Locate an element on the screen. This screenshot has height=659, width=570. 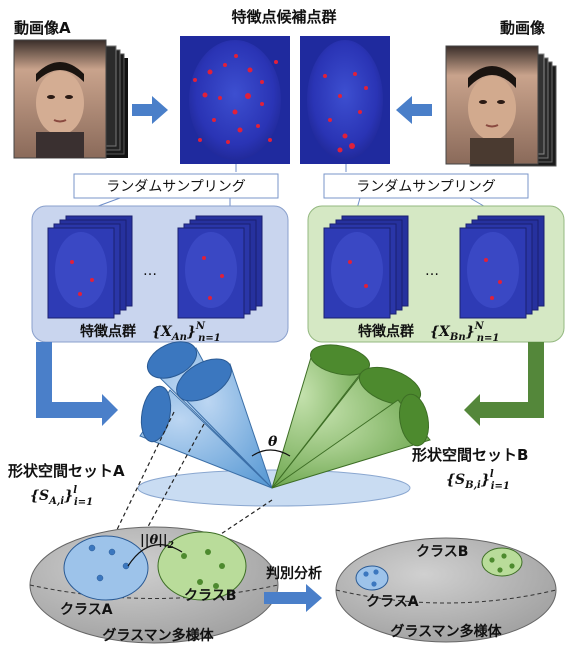
sampling-box-a is located at coordinates (176, 186).